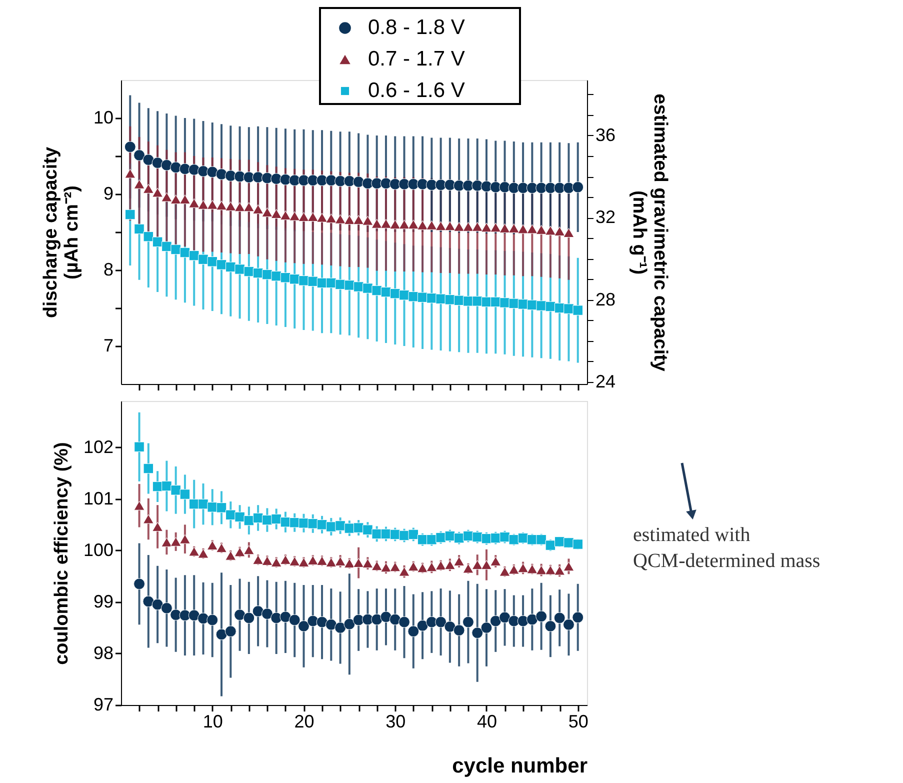 The image size is (903, 783). Describe the element at coordinates (103, 601) in the screenshot. I see `y-tick-label: 99` at that location.